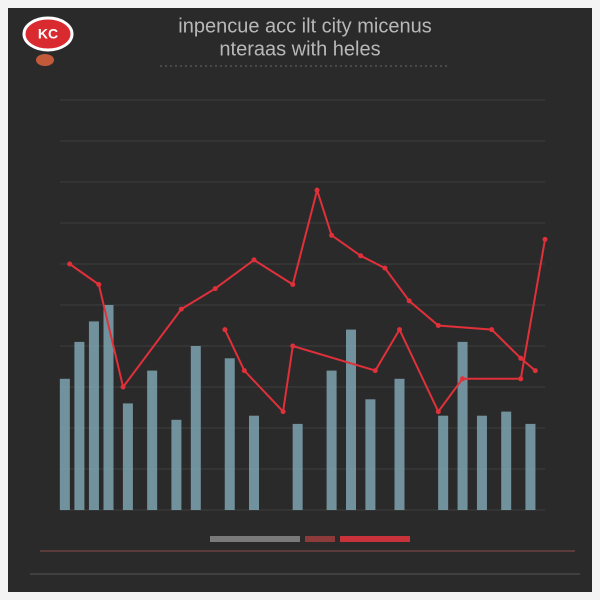 The width and height of the screenshot is (600, 600). Describe the element at coordinates (310, 539) in the screenshot. I see `legend` at that location.